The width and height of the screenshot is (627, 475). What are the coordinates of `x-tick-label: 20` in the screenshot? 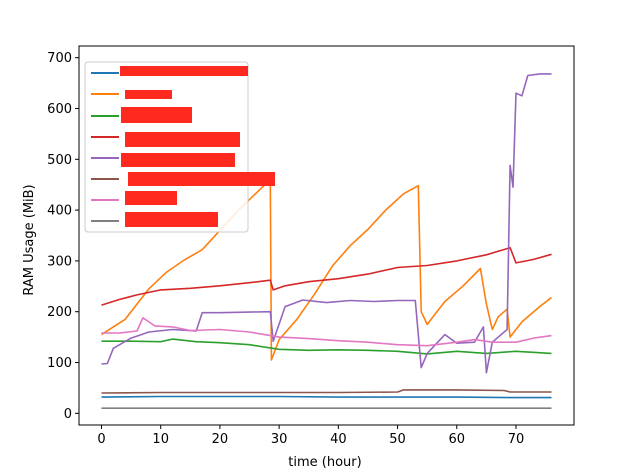 It's located at (220, 439).